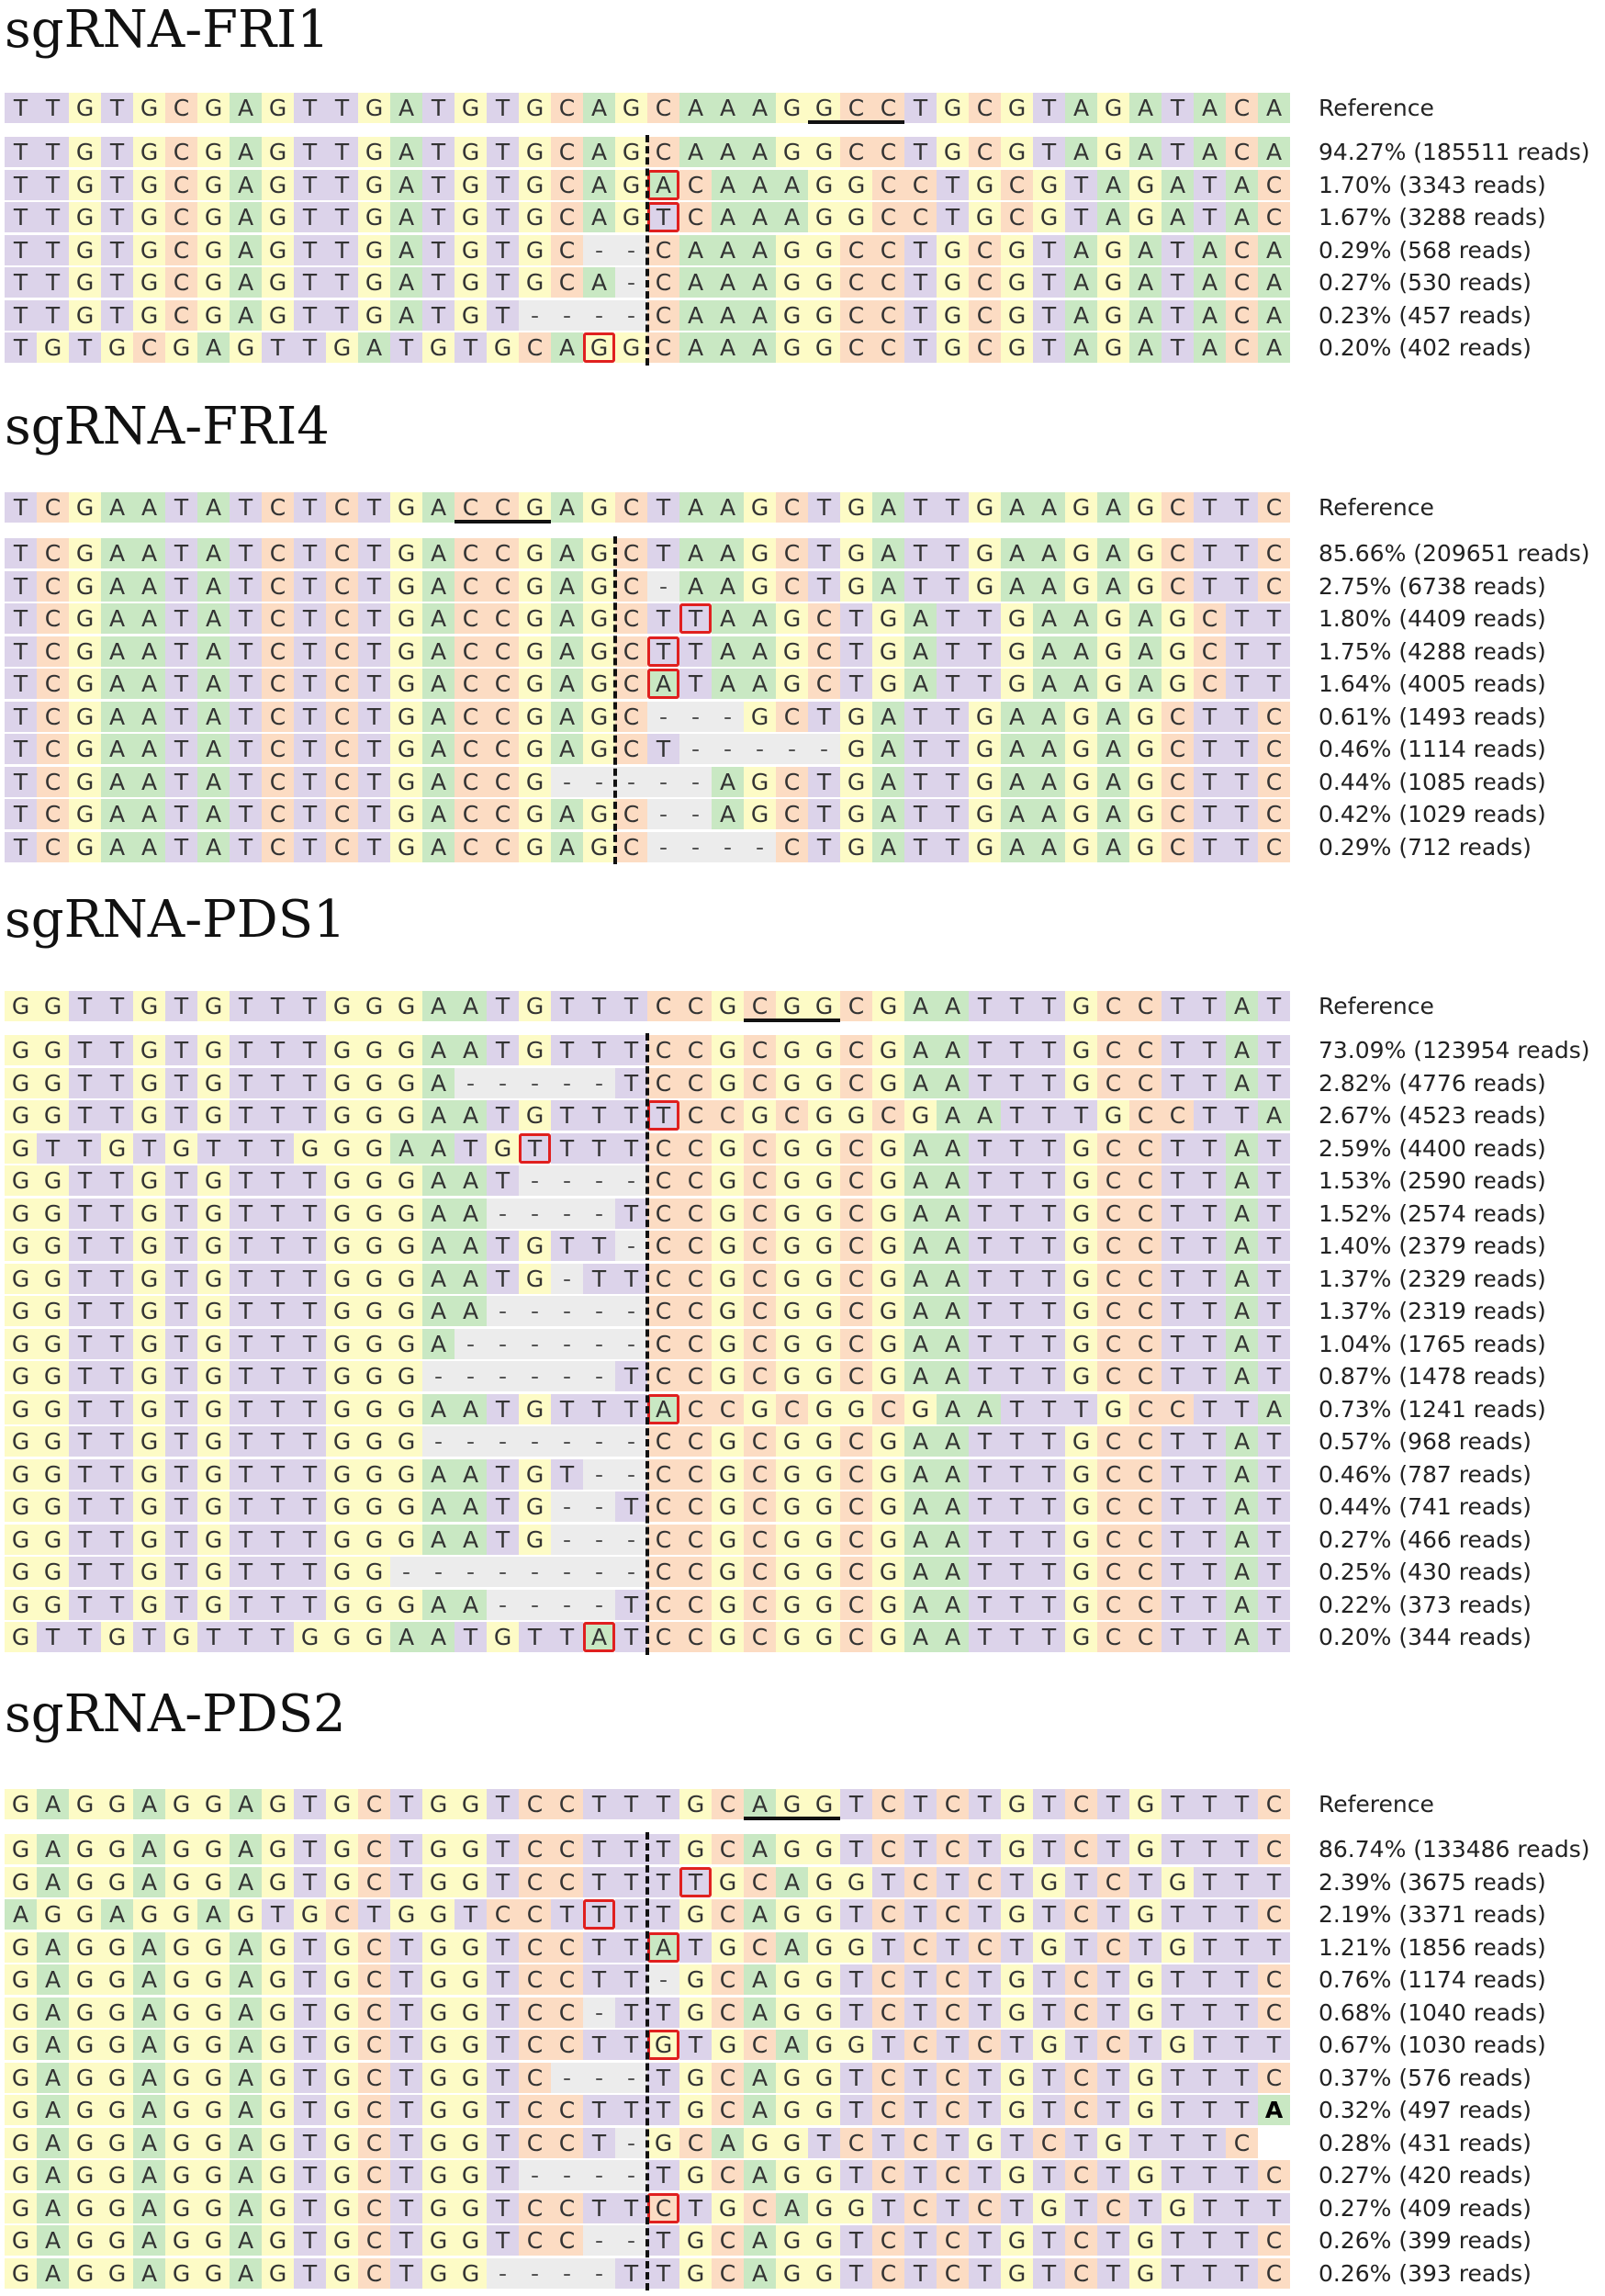  I want to click on read-frequency-label: 1.70% (3343 reads), so click(1432, 184).